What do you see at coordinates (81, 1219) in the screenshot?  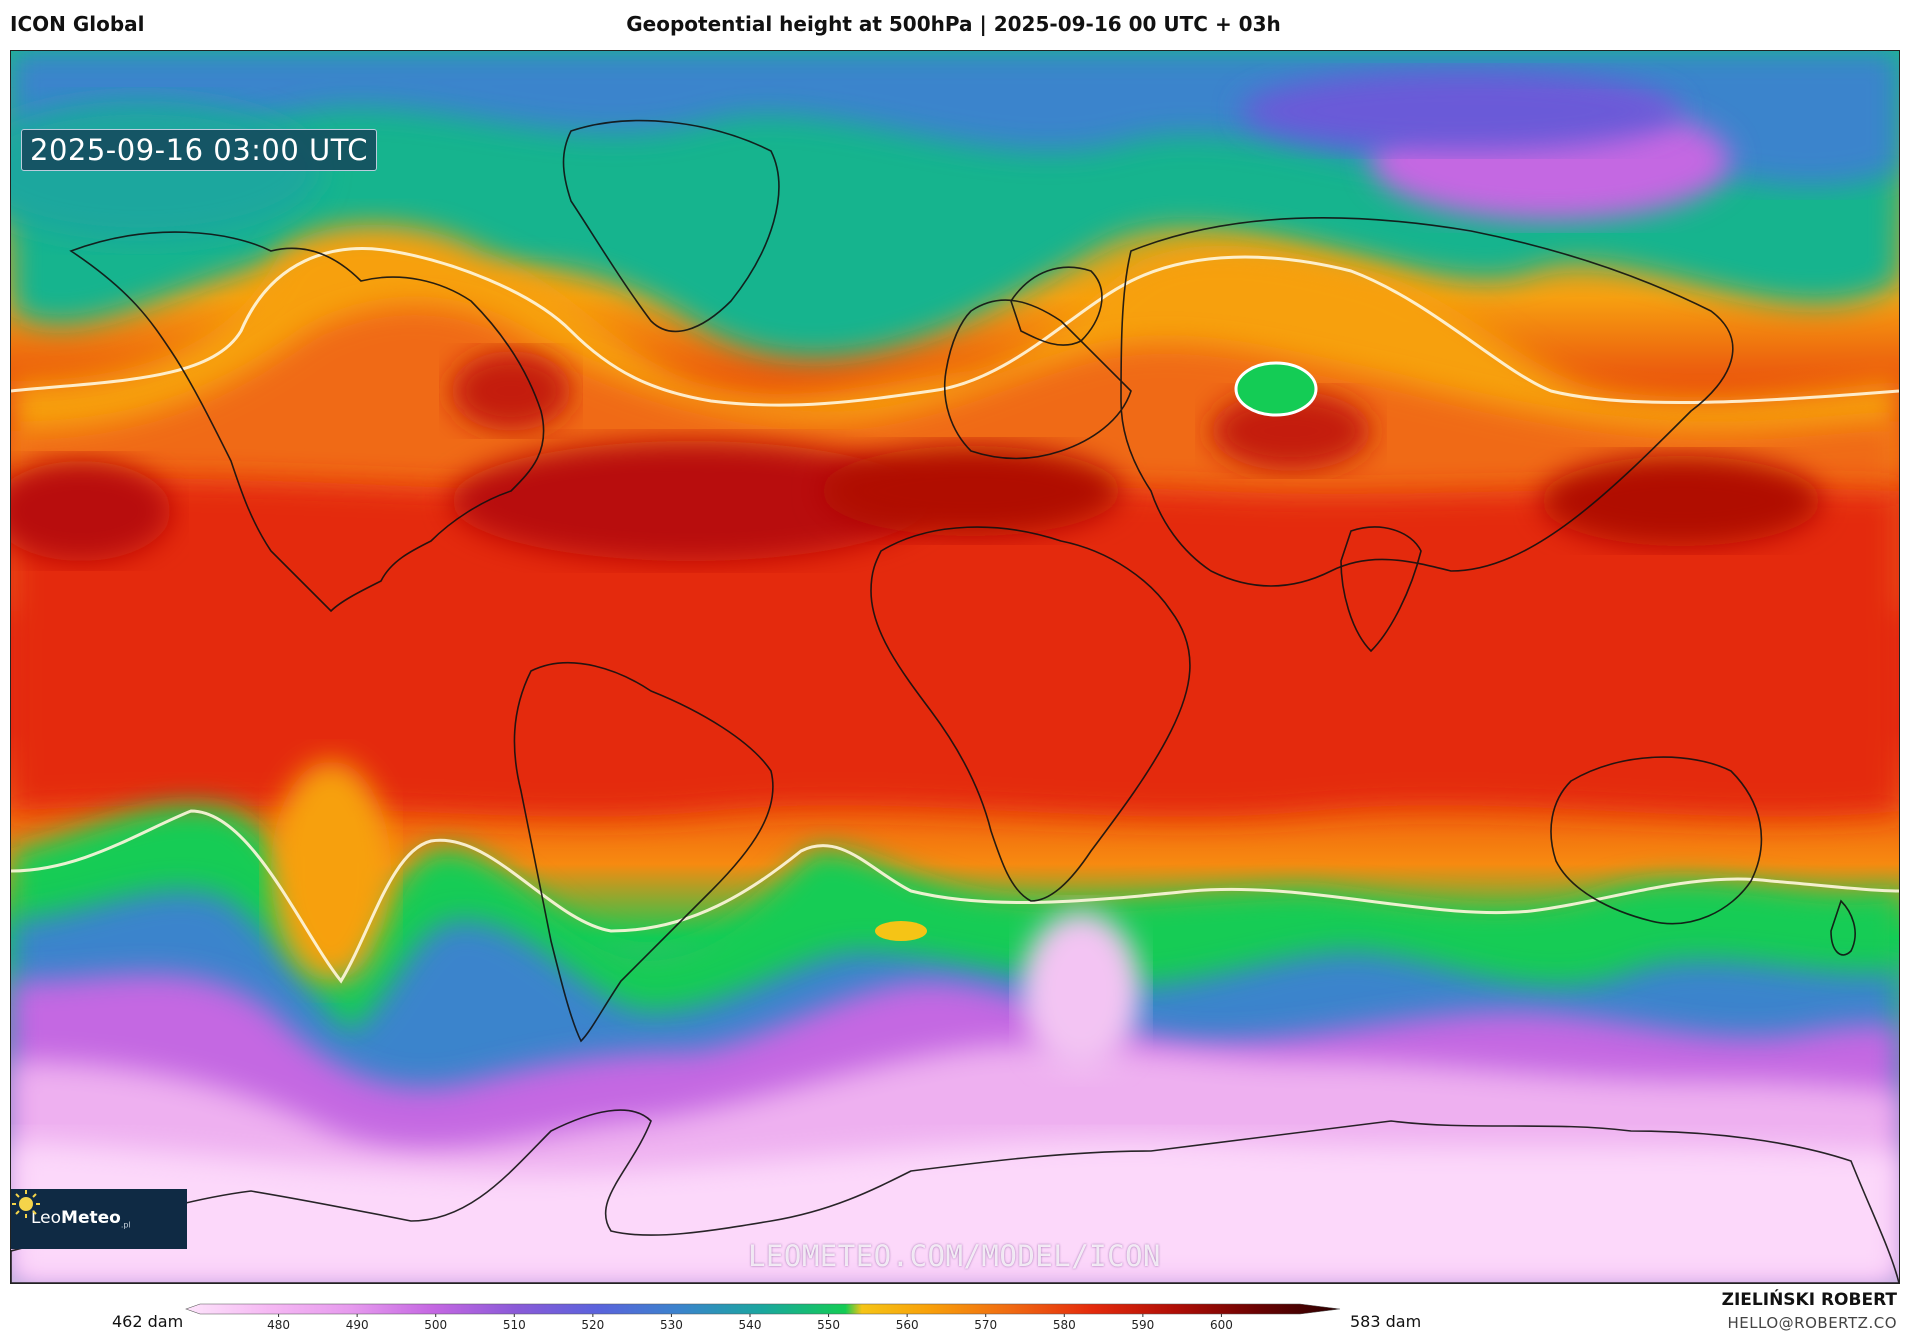 I see `logo-text: LeoMeteo.pl` at bounding box center [81, 1219].